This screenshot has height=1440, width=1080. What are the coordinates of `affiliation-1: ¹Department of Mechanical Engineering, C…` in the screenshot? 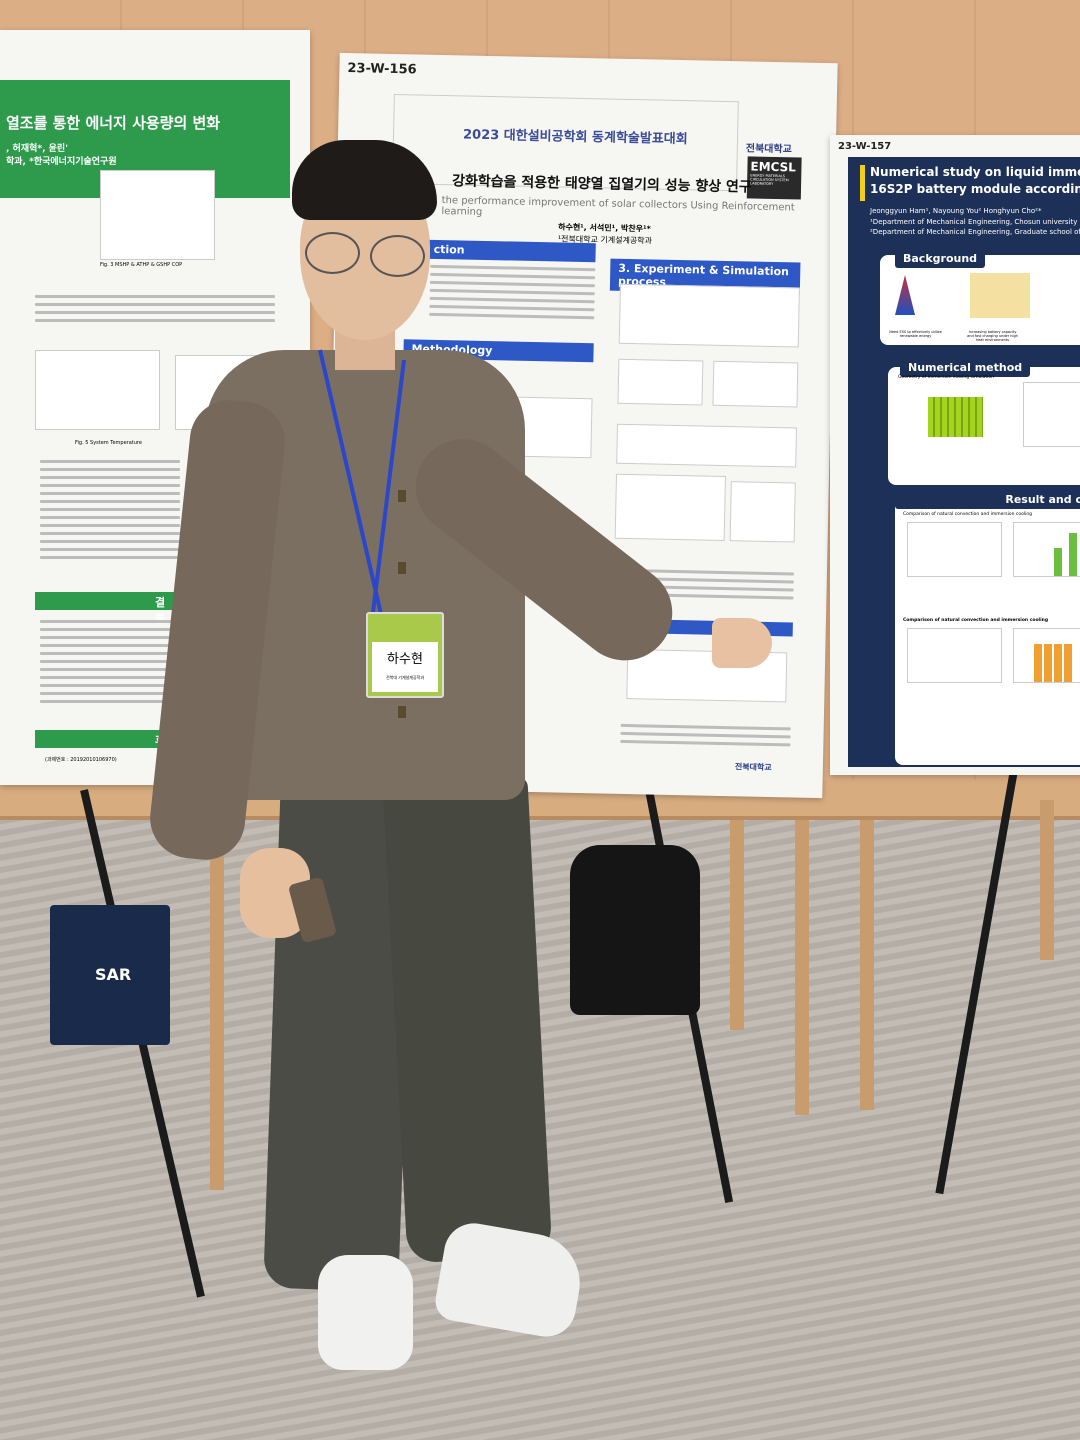 It's located at (974, 222).